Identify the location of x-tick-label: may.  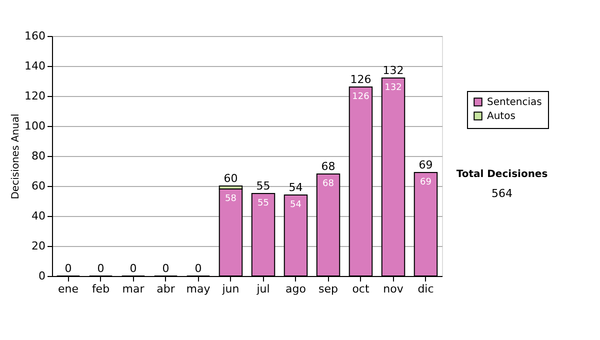
(198, 289).